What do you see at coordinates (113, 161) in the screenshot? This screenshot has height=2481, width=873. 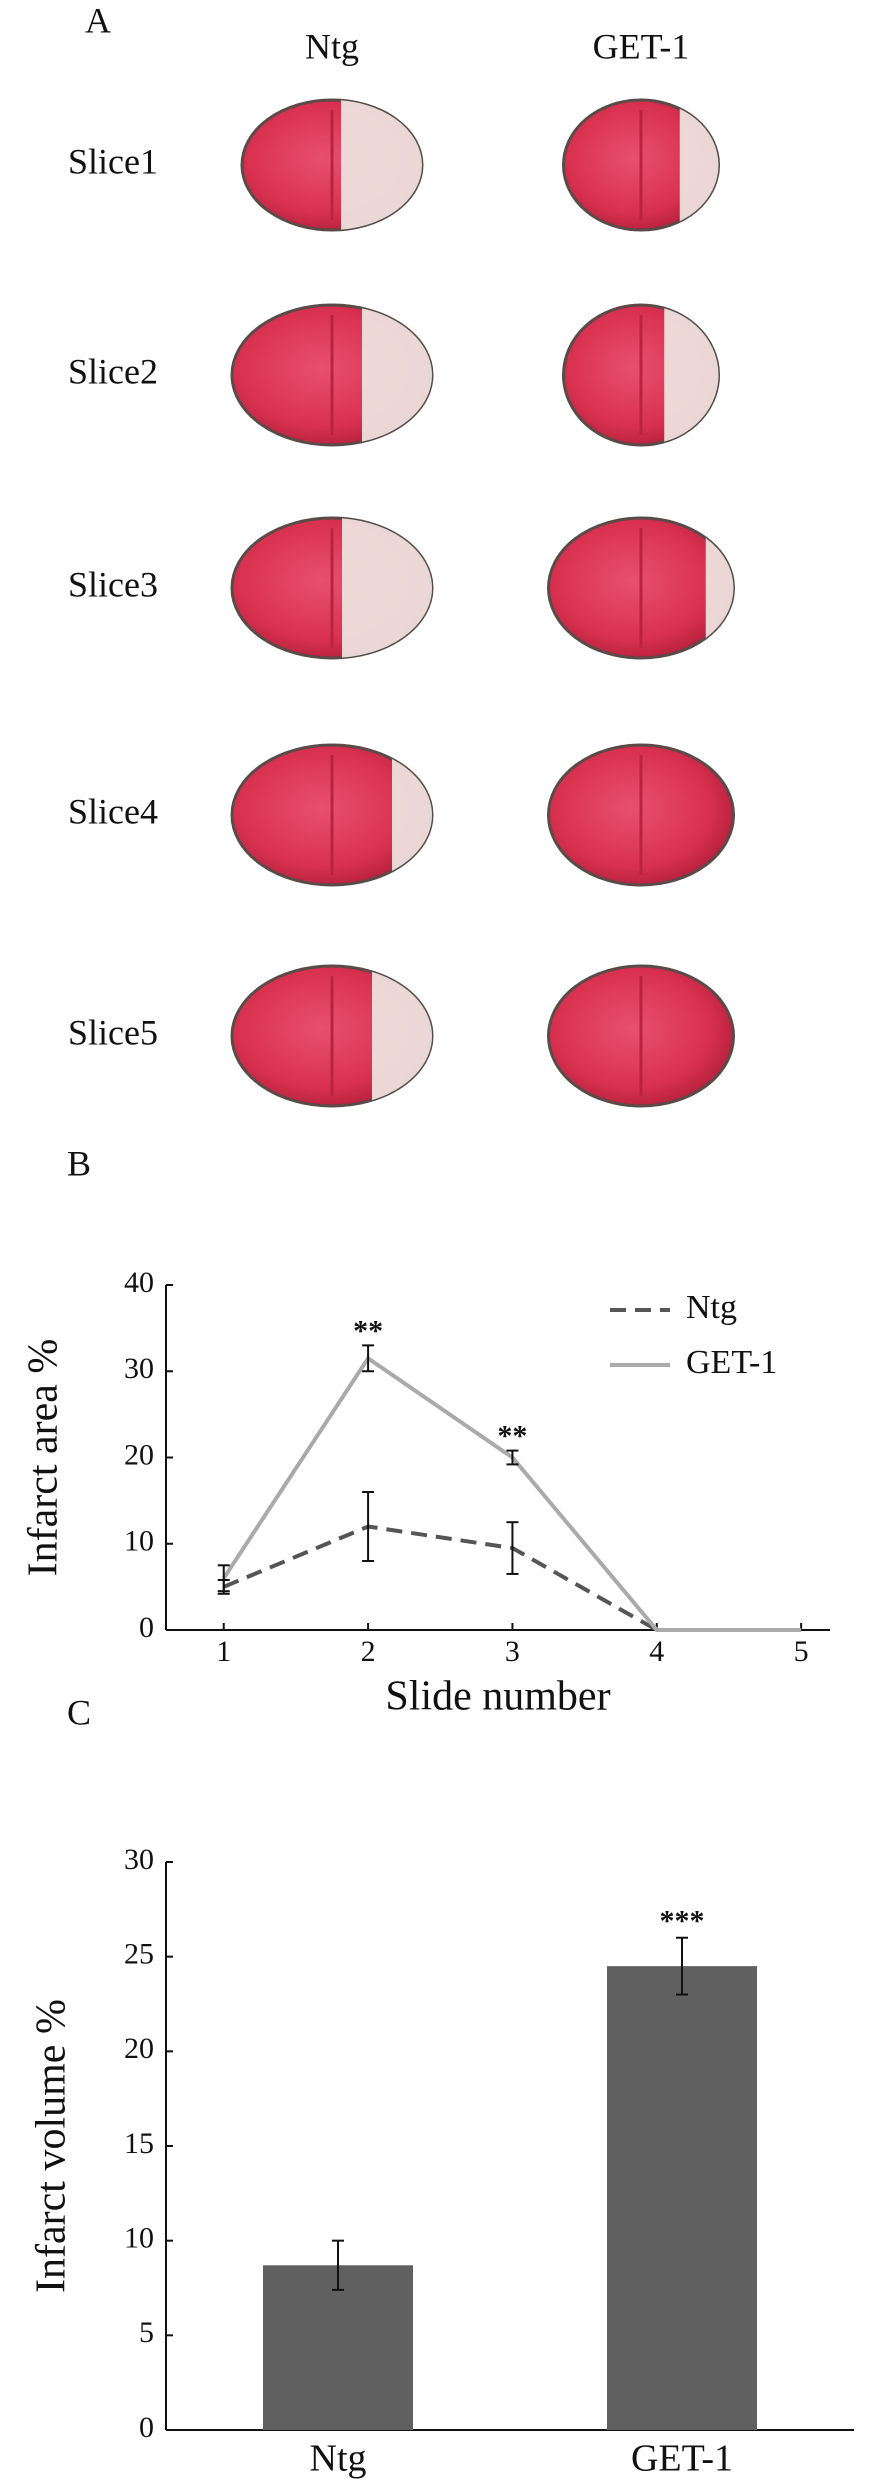 I see `row-label: Slice1` at bounding box center [113, 161].